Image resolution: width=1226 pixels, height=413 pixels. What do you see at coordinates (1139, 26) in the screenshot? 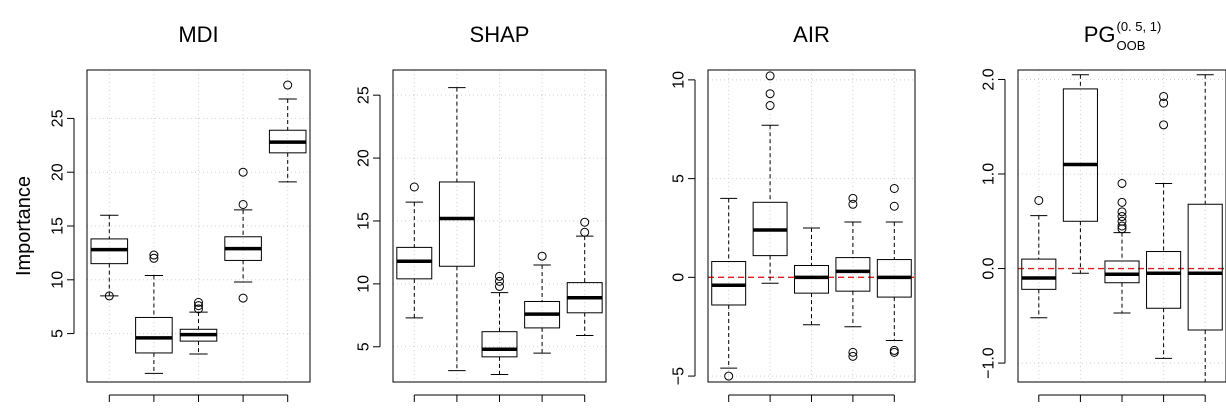
I see `panel-title-superscript: (0. 5, 1)` at bounding box center [1139, 26].